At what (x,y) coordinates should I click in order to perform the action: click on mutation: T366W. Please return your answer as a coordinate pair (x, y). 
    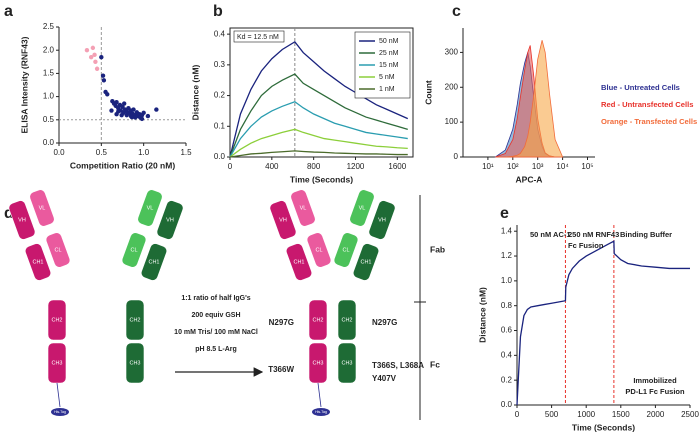
    Looking at the image, I should click on (281, 369).